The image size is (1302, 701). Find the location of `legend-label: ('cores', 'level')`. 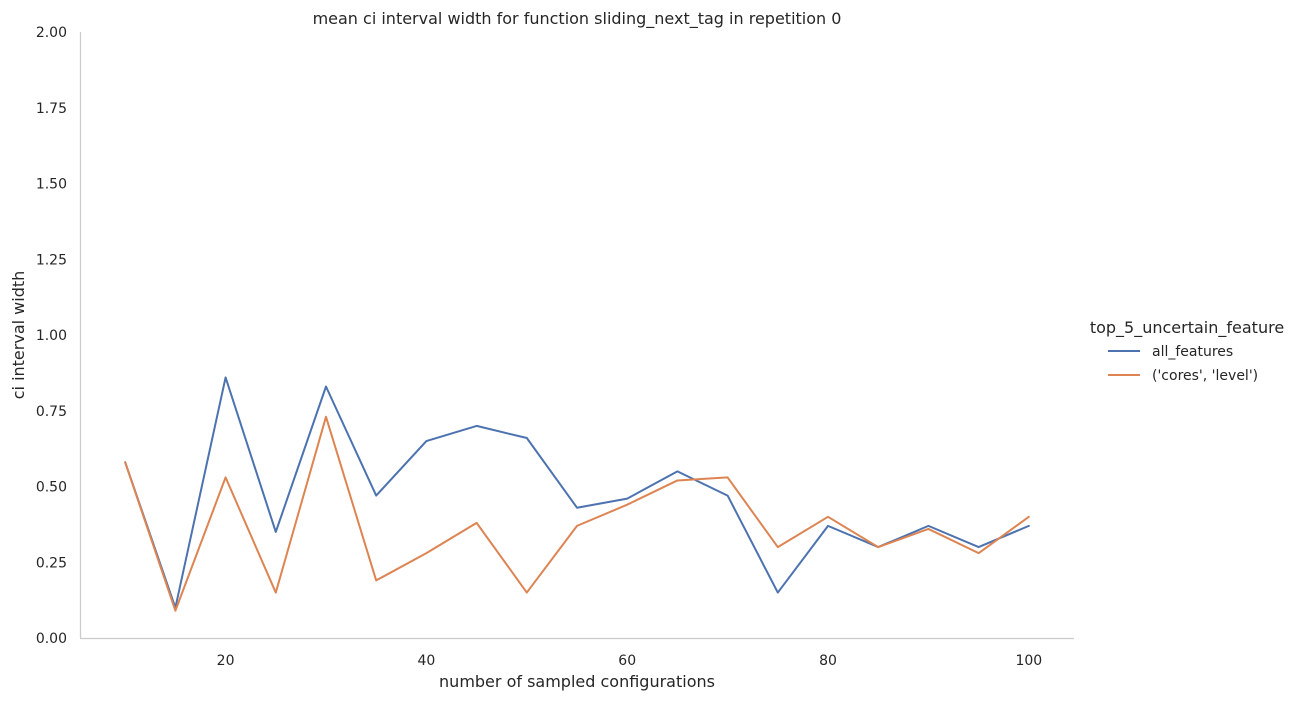

legend-label: ('cores', 'level') is located at coordinates (1205, 376).